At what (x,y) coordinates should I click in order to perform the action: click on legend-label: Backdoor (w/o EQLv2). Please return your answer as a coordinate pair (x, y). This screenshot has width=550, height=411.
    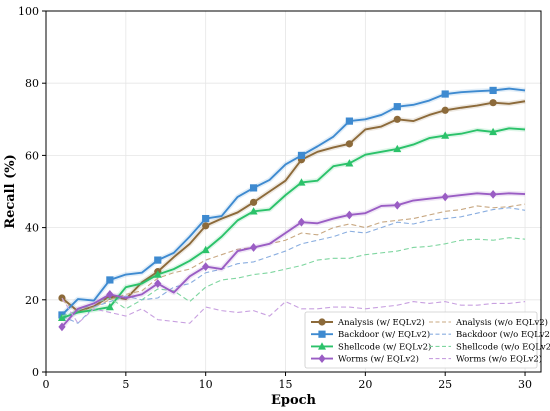
    Looking at the image, I should click on (503, 334).